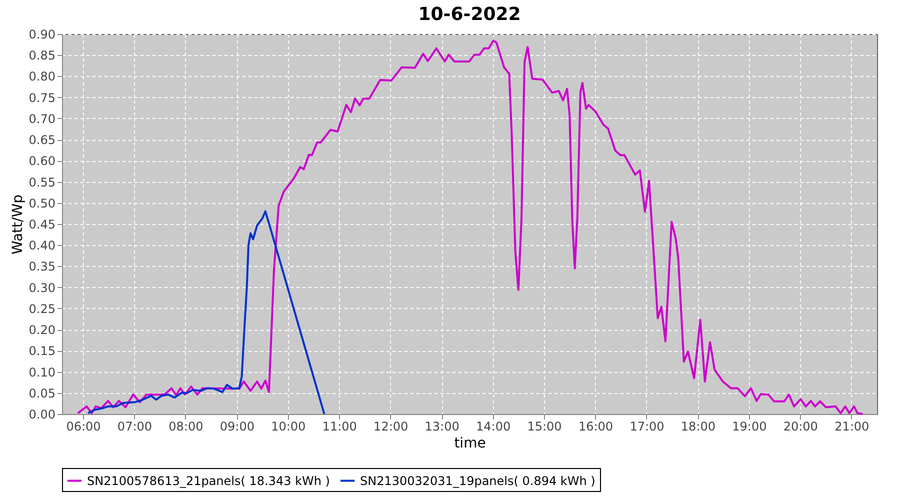  What do you see at coordinates (42, 203) in the screenshot?
I see `y-tick-label: 0.50` at bounding box center [42, 203].